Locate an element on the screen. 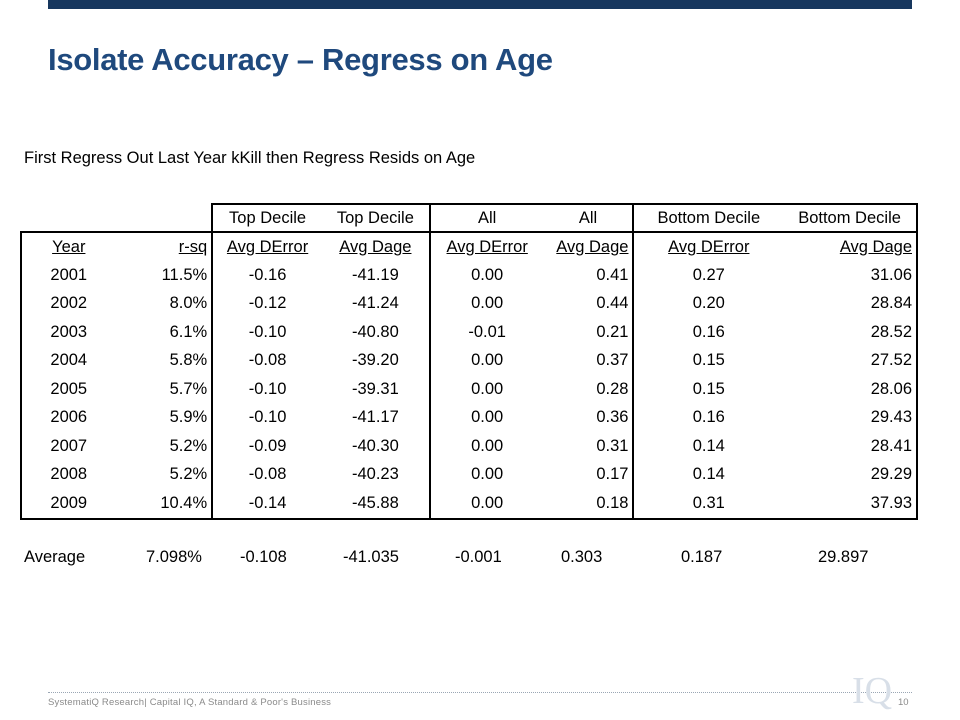 This screenshot has width=960, height=720. table-row: 2002 8.0% -0.12 -41.24 0.00 0.44 0.20 28.84 is located at coordinates (469, 303).